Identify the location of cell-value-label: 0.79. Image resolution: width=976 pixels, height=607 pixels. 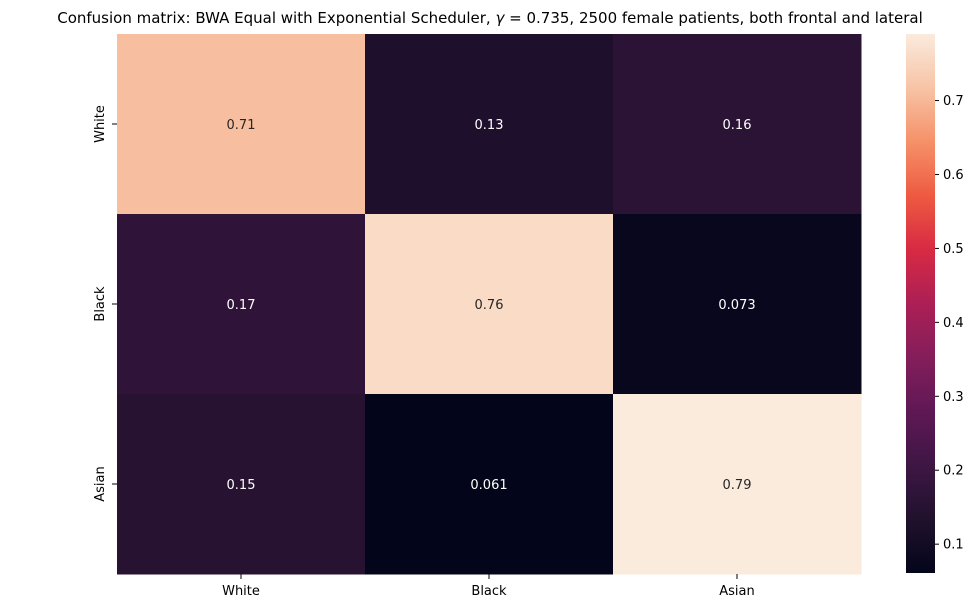
(737, 485).